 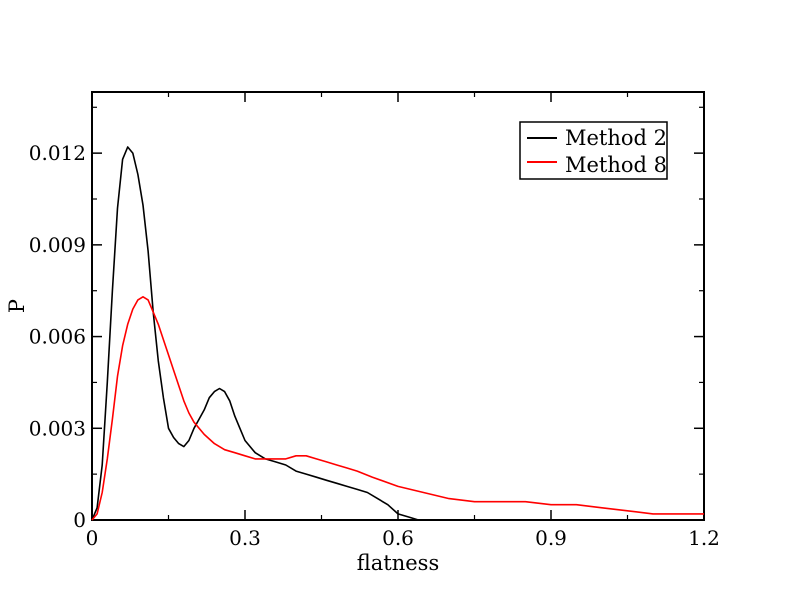 I want to click on y-tick-label: 0.006, so click(x=57, y=337).